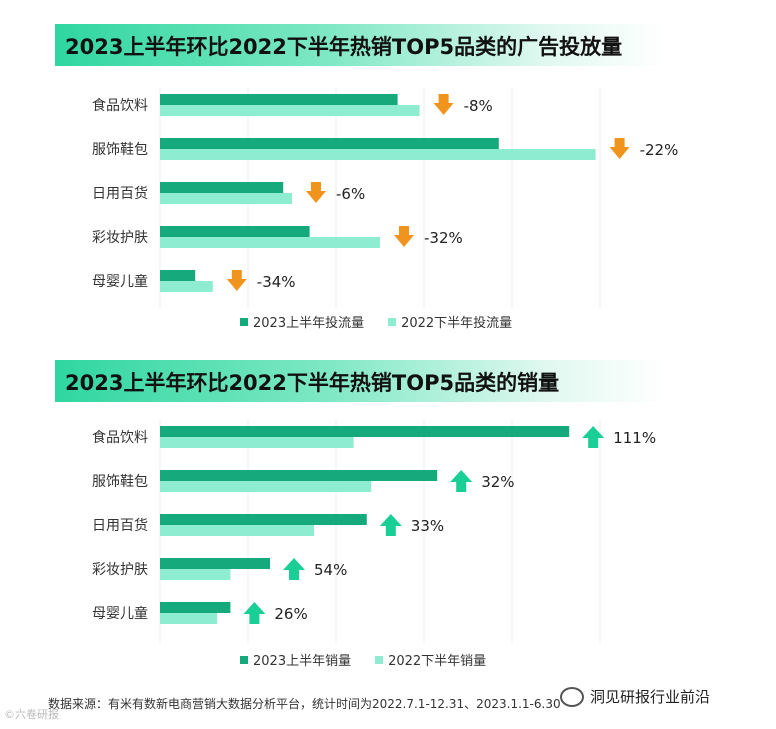  Describe the element at coordinates (309, 323) in the screenshot. I see `legend-label: 2023上半年投流量` at that location.